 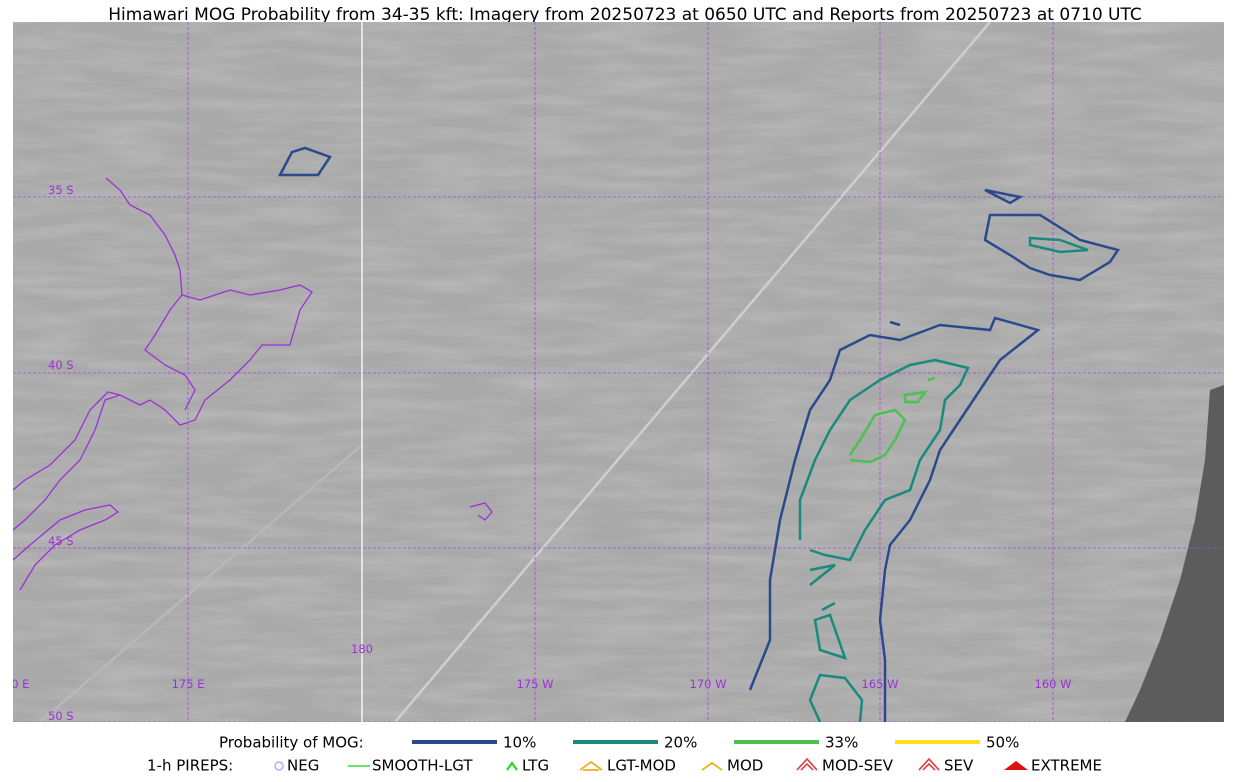 What do you see at coordinates (61, 716) in the screenshot?
I see `latitude-label: 50 S` at bounding box center [61, 716].